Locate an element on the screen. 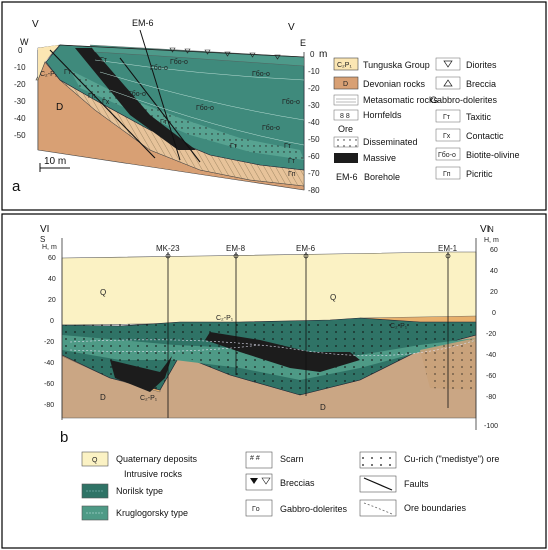 Image resolution: width=548 pixels, height=550 pixels. panel-a-label: a is located at coordinates (16, 186).